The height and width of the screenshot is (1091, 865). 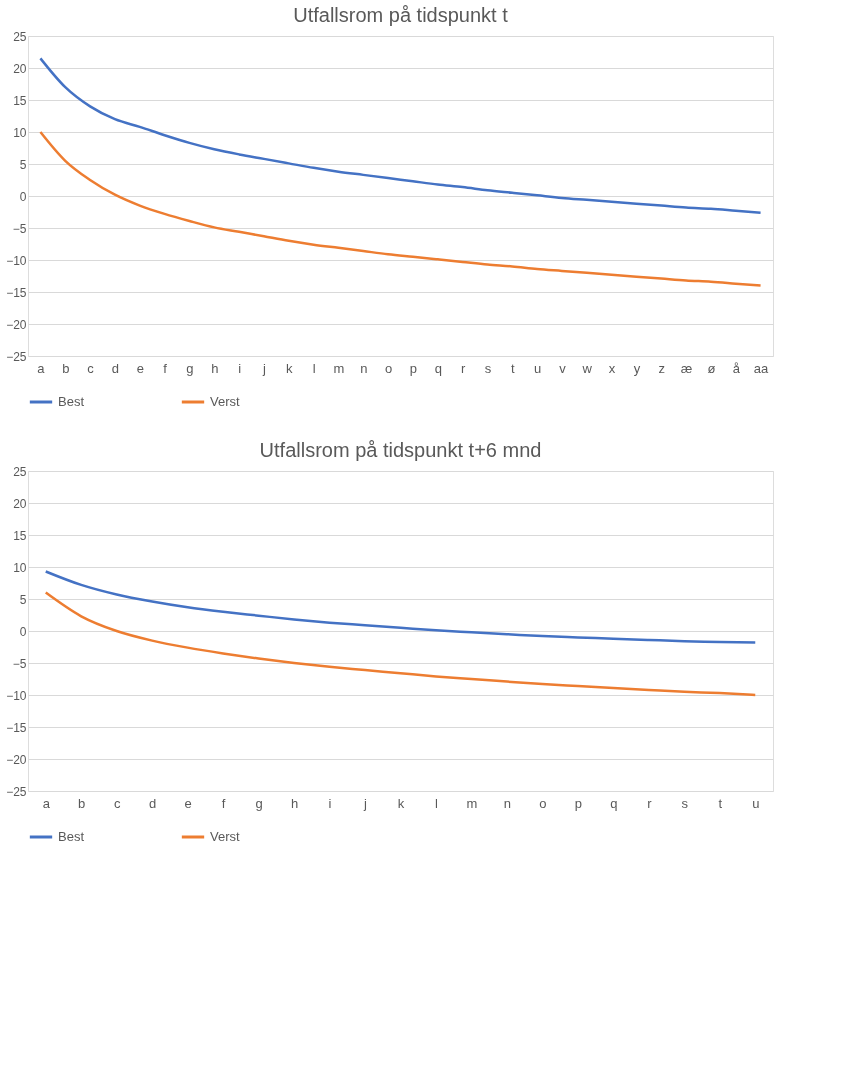 What do you see at coordinates (563, 368) in the screenshot?
I see `x-tick-label: v` at bounding box center [563, 368].